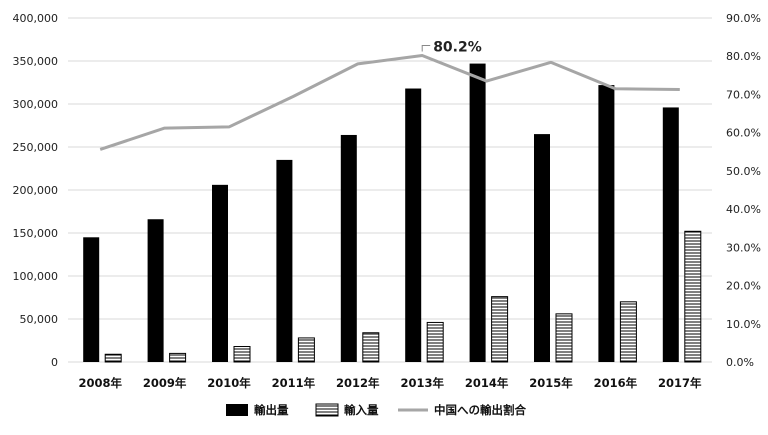  Describe the element at coordinates (361, 410) in the screenshot. I see `legend-label-import: 輸入量` at that location.